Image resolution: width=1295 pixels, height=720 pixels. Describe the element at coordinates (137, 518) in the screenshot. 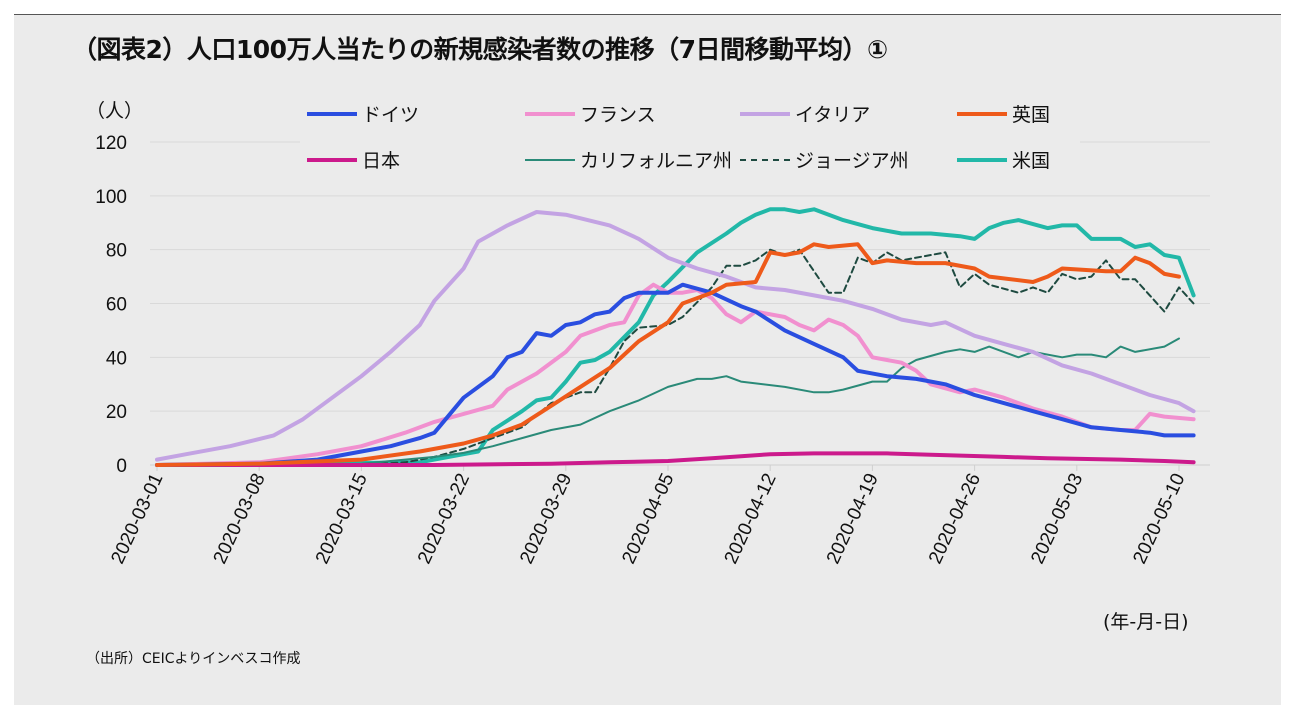

I see `x-tick-label: 2020-03-01` at that location.